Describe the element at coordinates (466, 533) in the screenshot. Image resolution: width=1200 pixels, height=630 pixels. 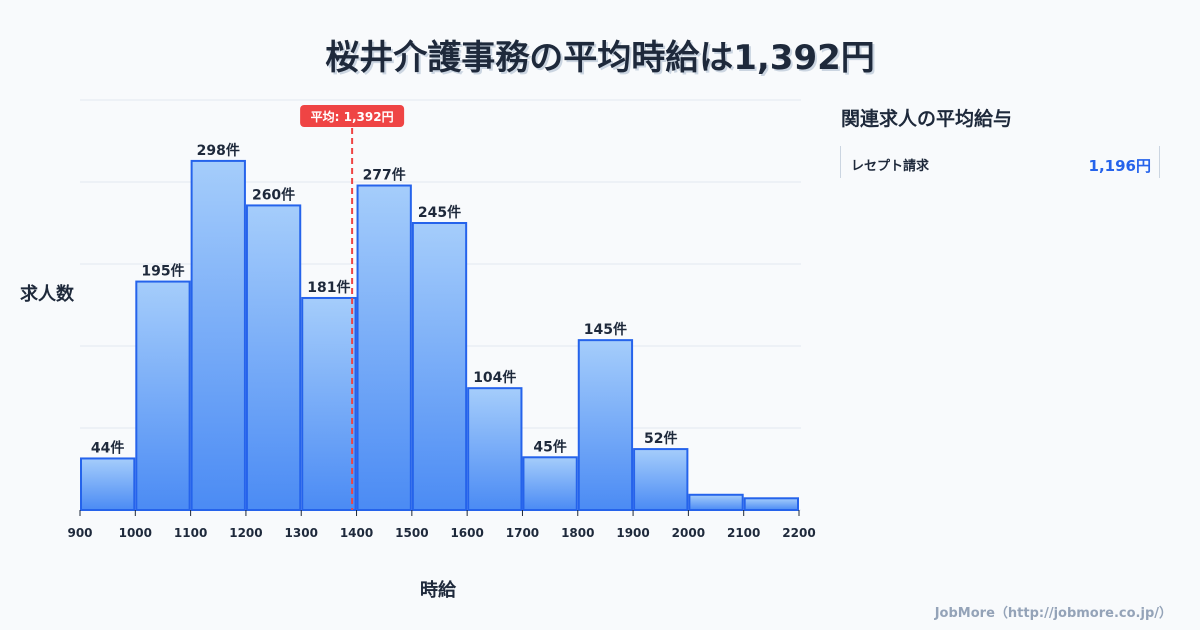
I see `x-tick-label: 1600` at that location.